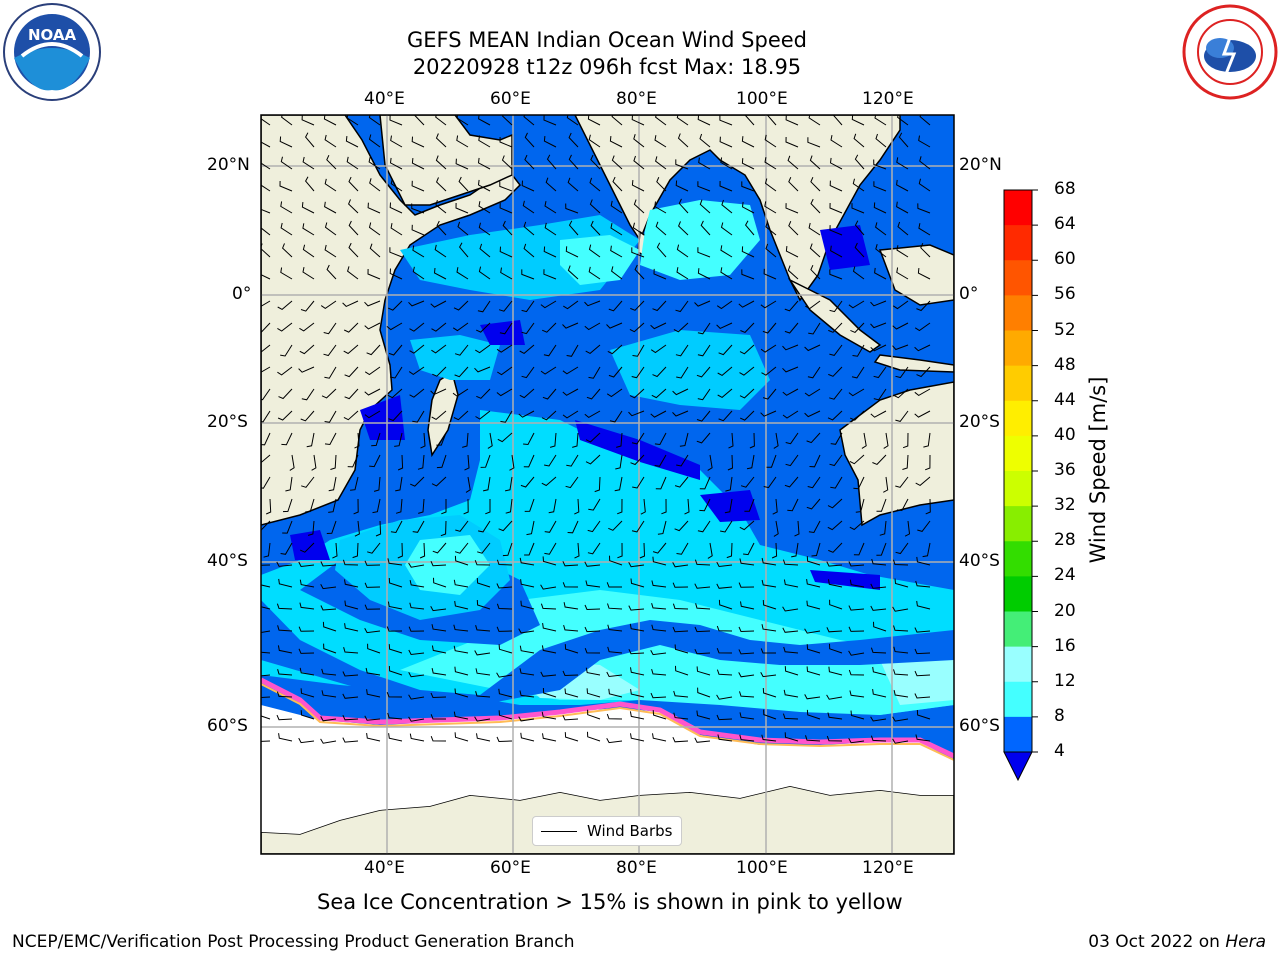 This screenshot has height=960, width=1280. I want to click on lon-label-bottom-80e: 80°E, so click(636, 868).